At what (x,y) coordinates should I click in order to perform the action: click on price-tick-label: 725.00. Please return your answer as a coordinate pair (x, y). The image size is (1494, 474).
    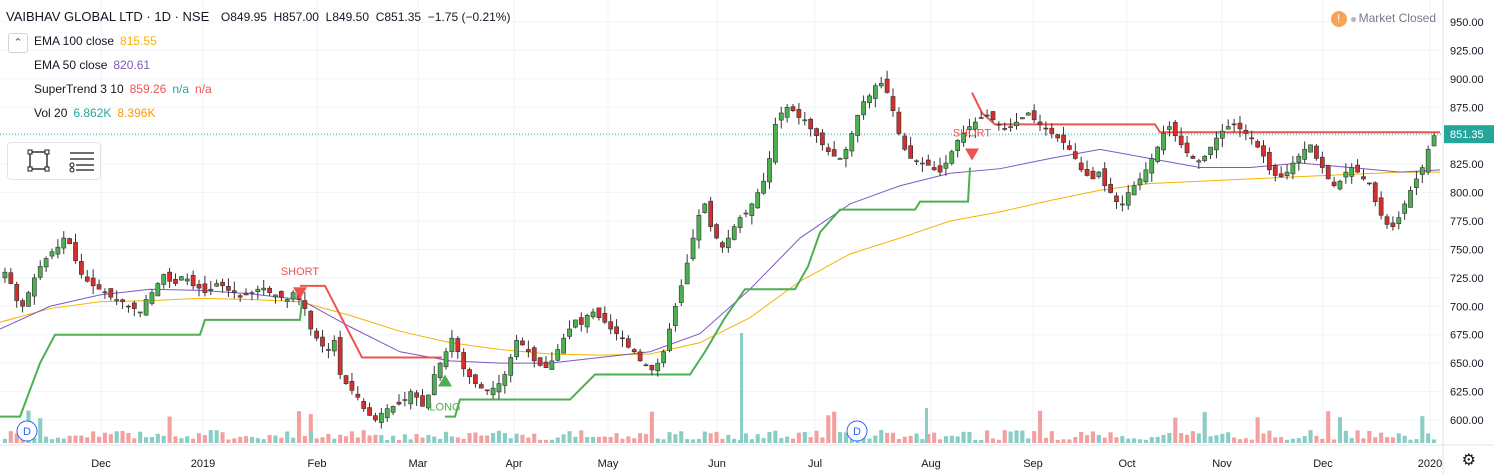
    Looking at the image, I should click on (1467, 279).